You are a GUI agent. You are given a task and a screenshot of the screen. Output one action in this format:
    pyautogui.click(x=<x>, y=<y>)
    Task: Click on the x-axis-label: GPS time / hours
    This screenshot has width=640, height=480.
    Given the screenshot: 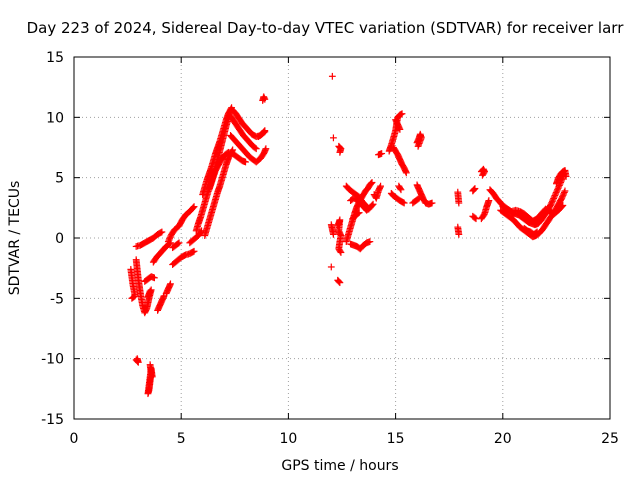 What is the action you would take?
    pyautogui.click(x=339, y=466)
    